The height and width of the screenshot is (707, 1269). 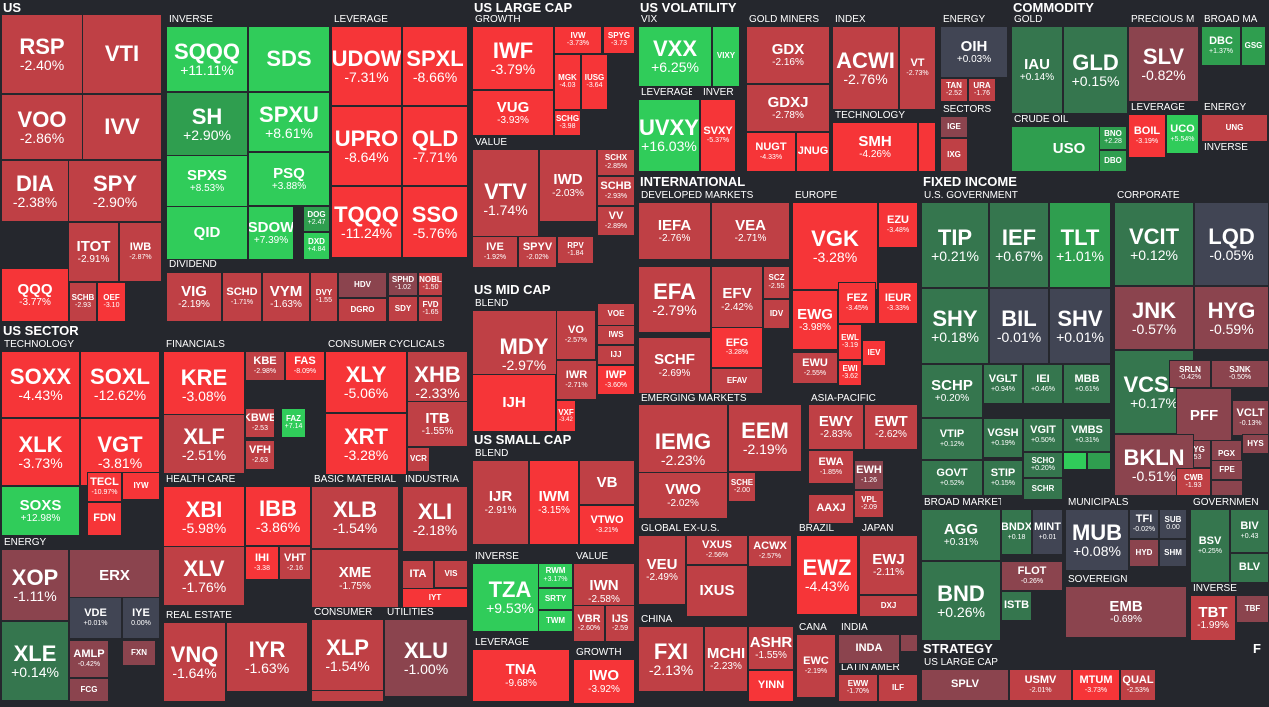 What do you see at coordinates (115, 191) in the screenshot?
I see `tile-spy: SPY -2.90%` at bounding box center [115, 191].